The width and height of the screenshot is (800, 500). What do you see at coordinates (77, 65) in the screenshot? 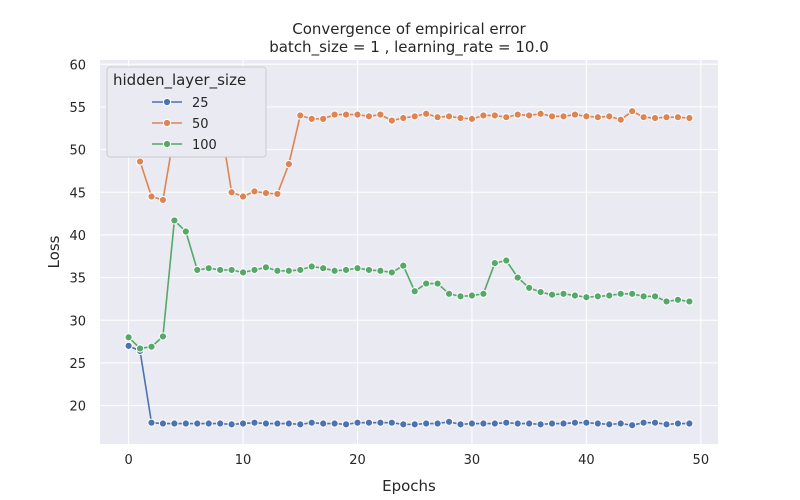
I see `y-tick-label: 60` at bounding box center [77, 65].